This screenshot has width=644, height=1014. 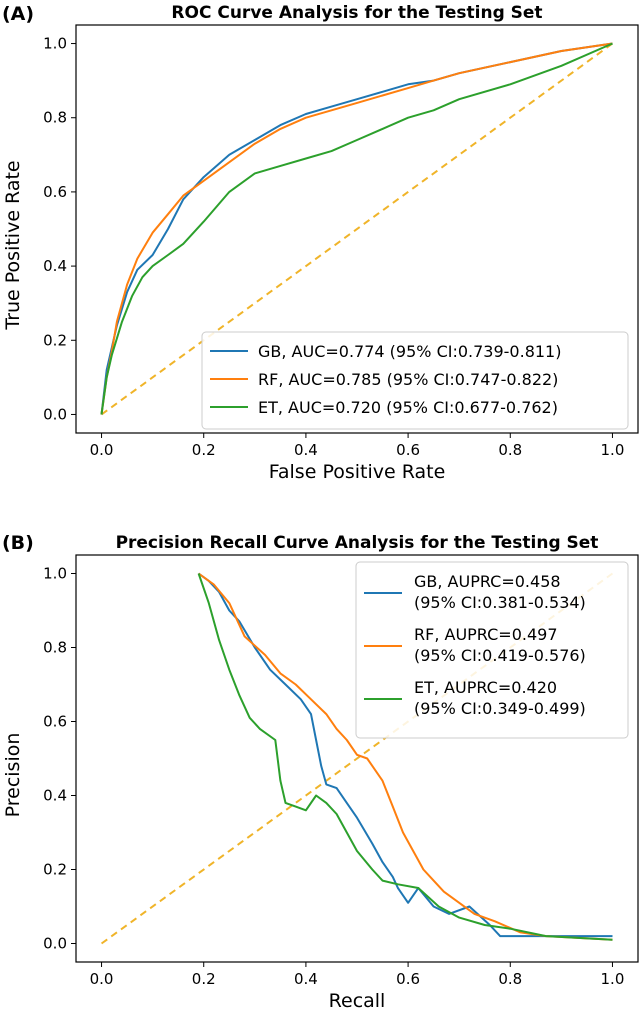 What do you see at coordinates (500, 655) in the screenshot?
I see `pr-legend-entry-rf-ci: (95% CI:0.419-0.576)` at bounding box center [500, 655].